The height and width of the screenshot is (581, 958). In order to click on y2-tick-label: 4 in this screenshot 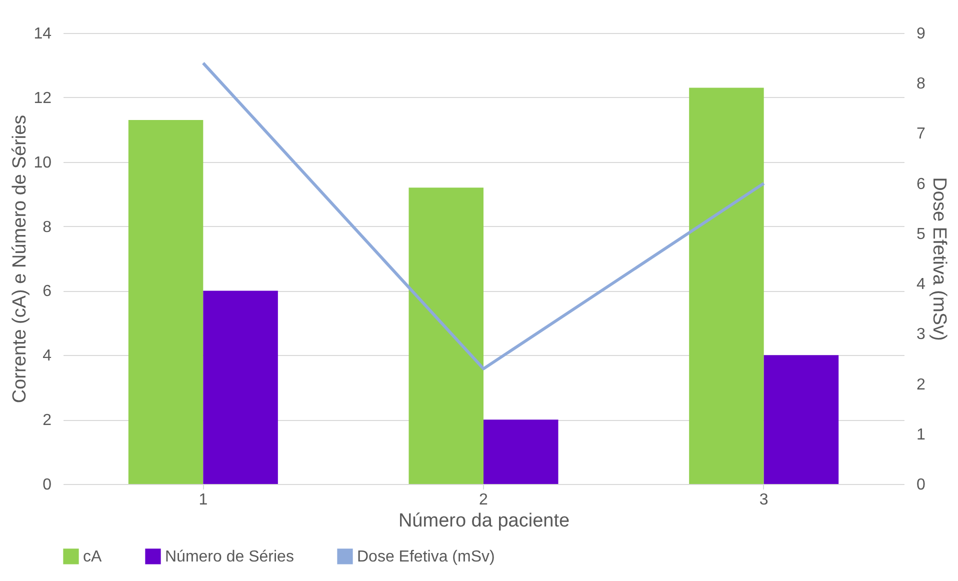, I will do `click(921, 285)`.